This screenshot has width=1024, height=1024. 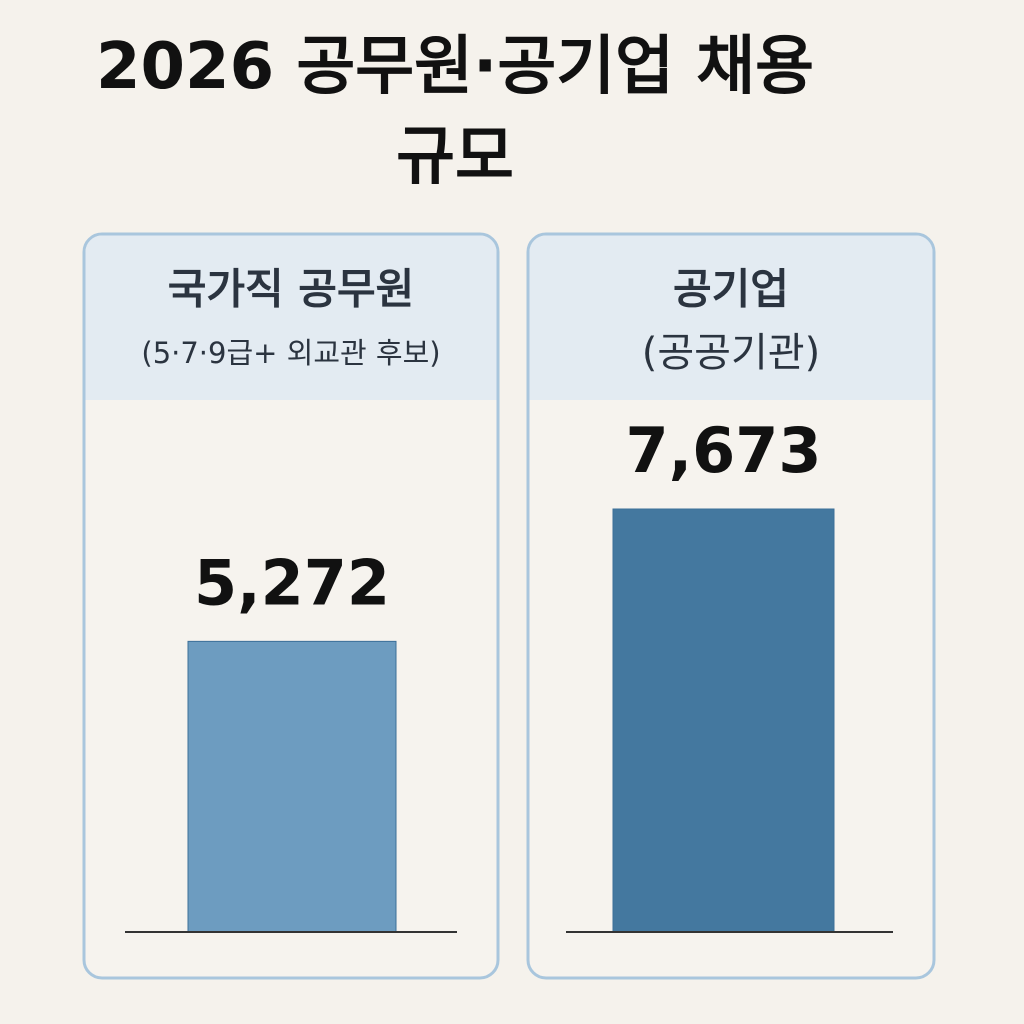 What do you see at coordinates (723, 450) in the screenshot?
I see `value-label: 7,673` at bounding box center [723, 450].